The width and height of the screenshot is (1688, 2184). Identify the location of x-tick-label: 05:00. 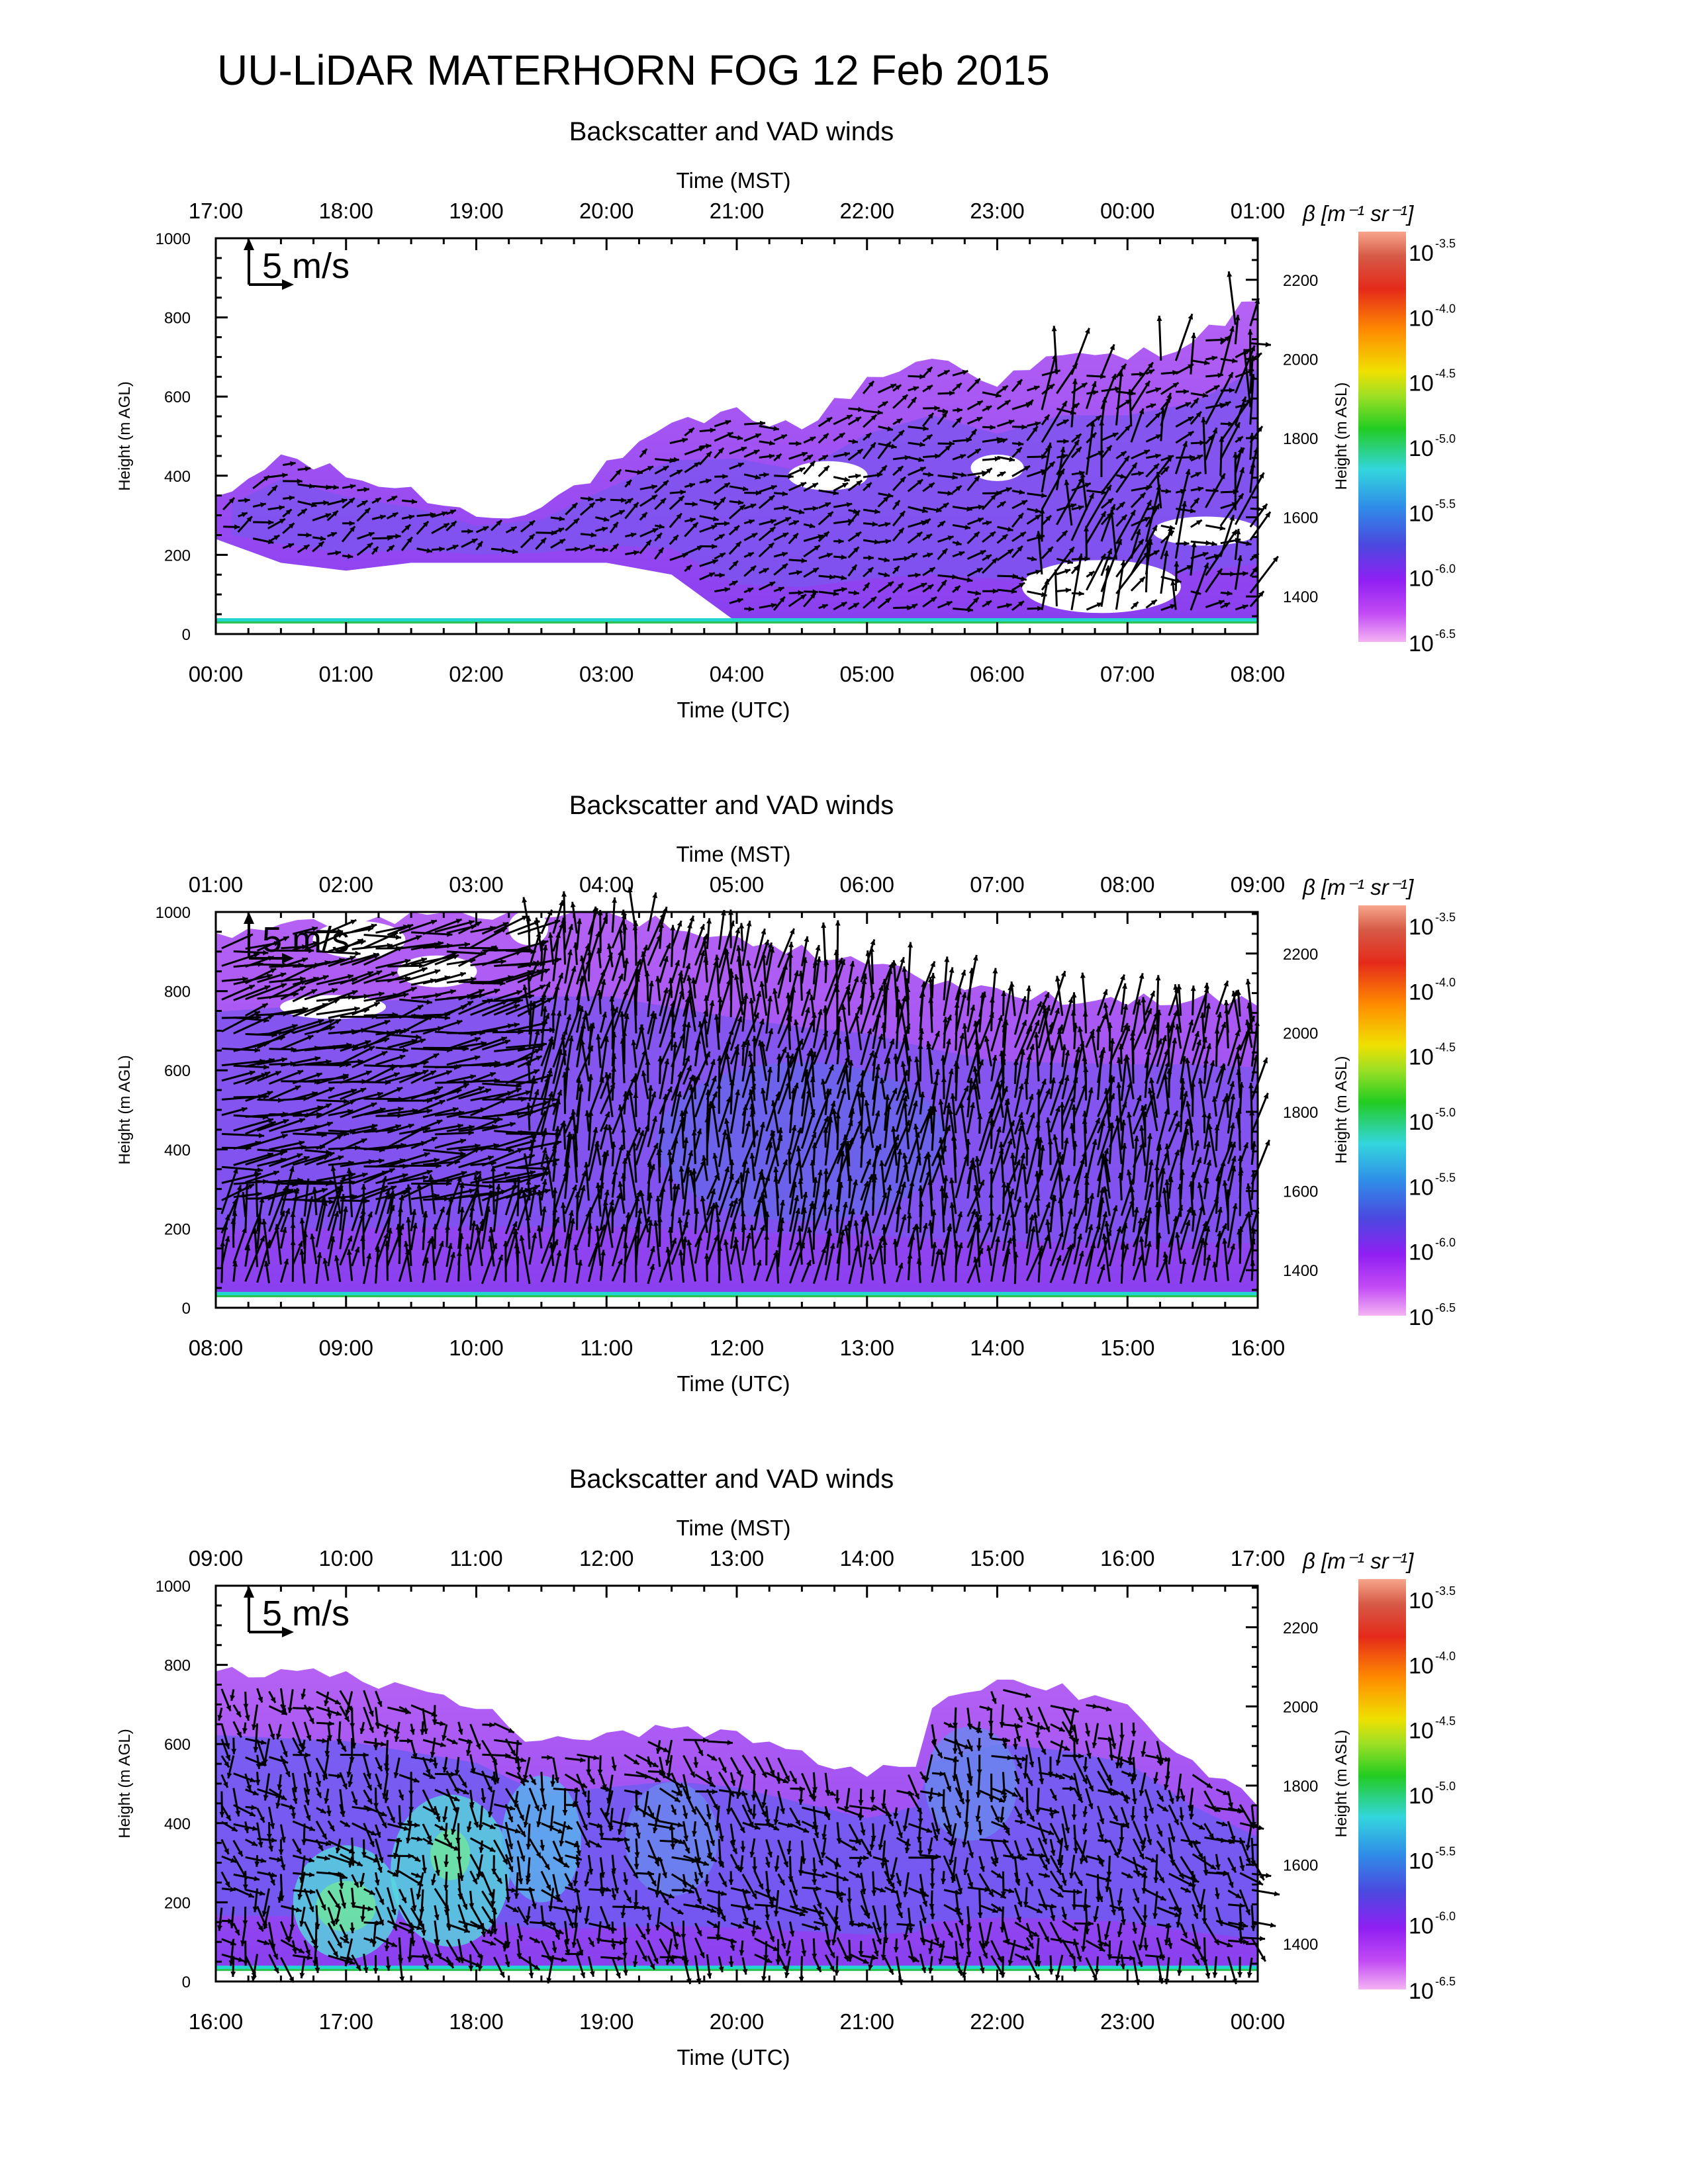
(866, 674).